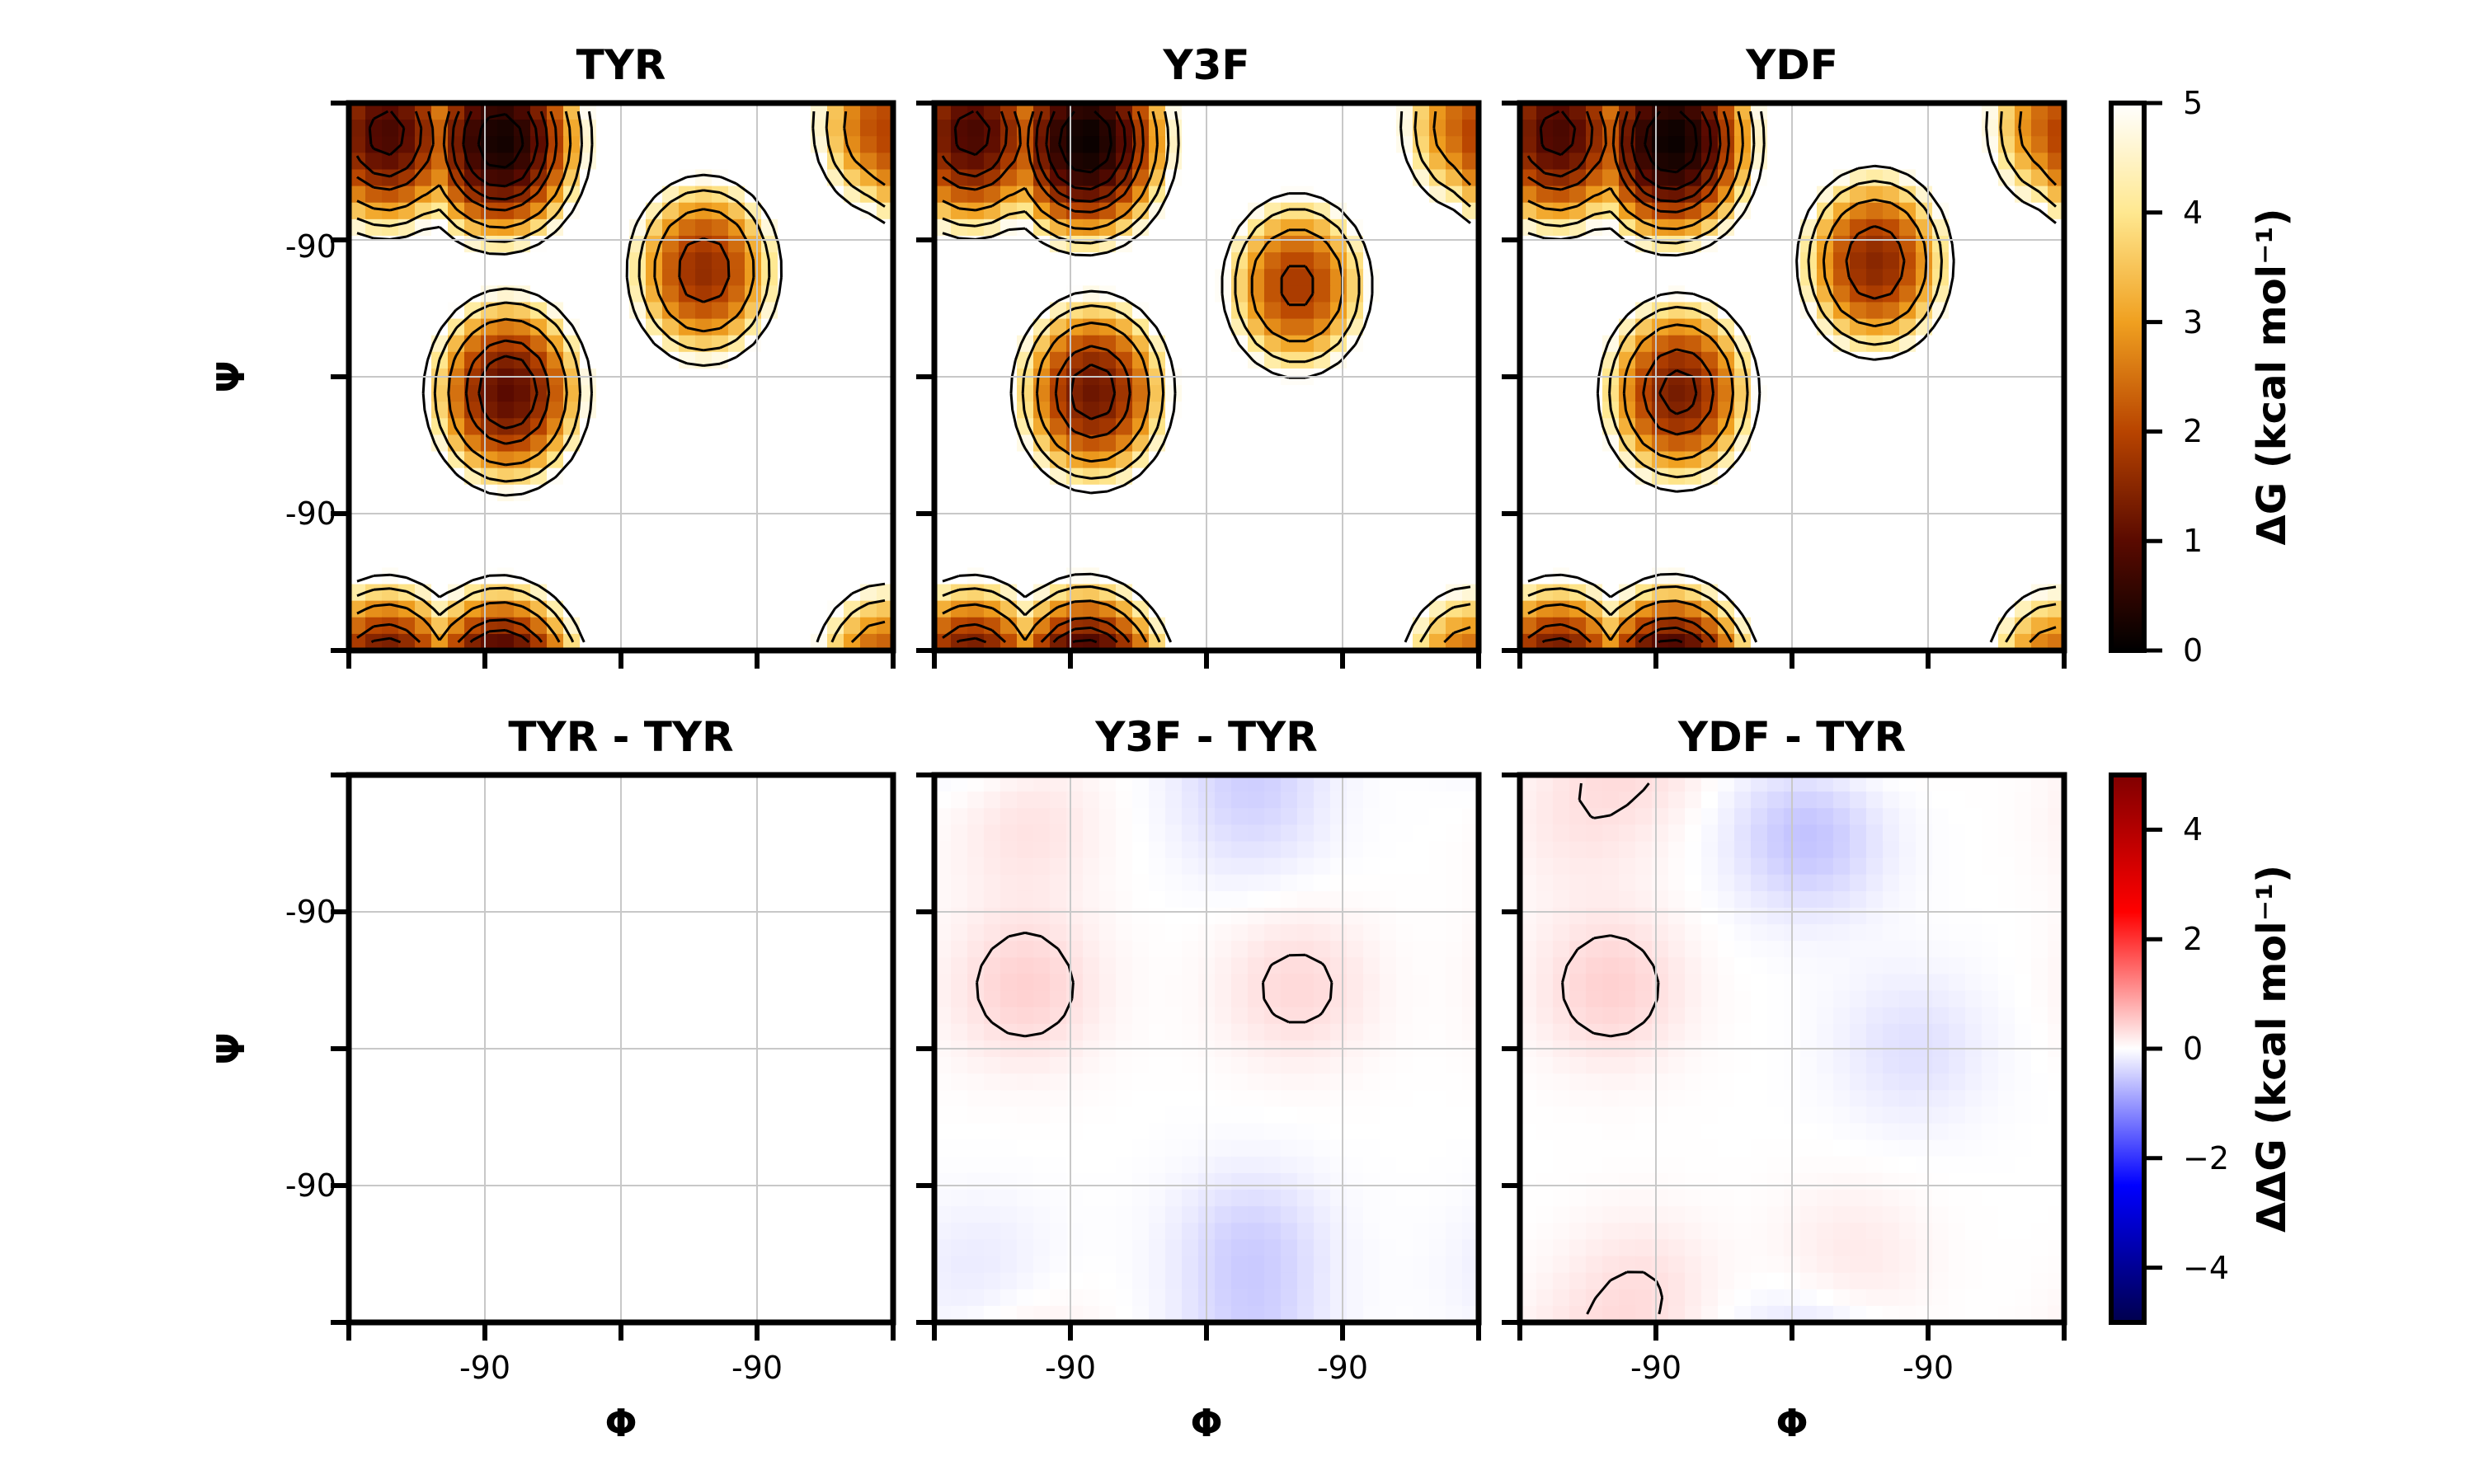 This screenshot has width=2474, height=1484. What do you see at coordinates (1791, 65) in the screenshot?
I see `panel-title: YDF` at bounding box center [1791, 65].